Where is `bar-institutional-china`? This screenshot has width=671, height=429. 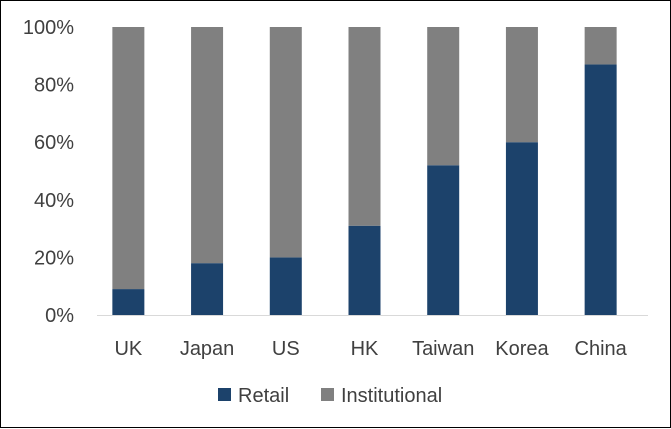
bar-institutional-china is located at coordinates (600, 46).